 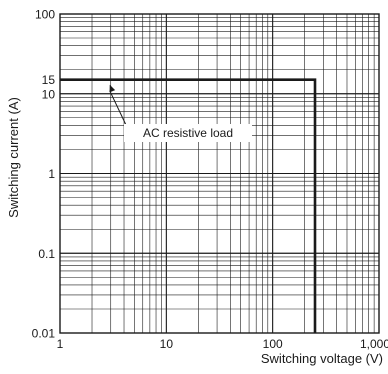 What do you see at coordinates (51, 174) in the screenshot?
I see `y-tick-label: 1` at bounding box center [51, 174].